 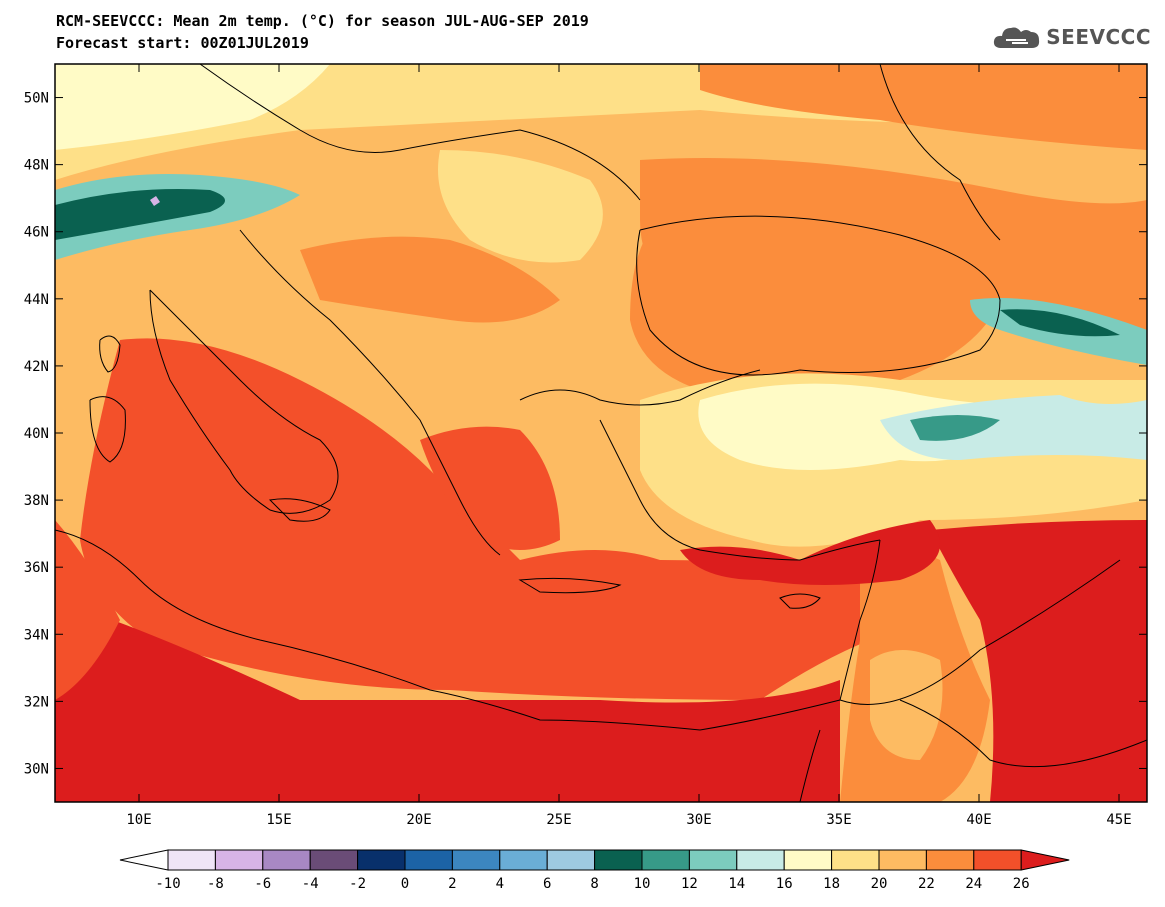 What do you see at coordinates (144, 860) in the screenshot?
I see `colorbar-min-arrow` at bounding box center [144, 860].